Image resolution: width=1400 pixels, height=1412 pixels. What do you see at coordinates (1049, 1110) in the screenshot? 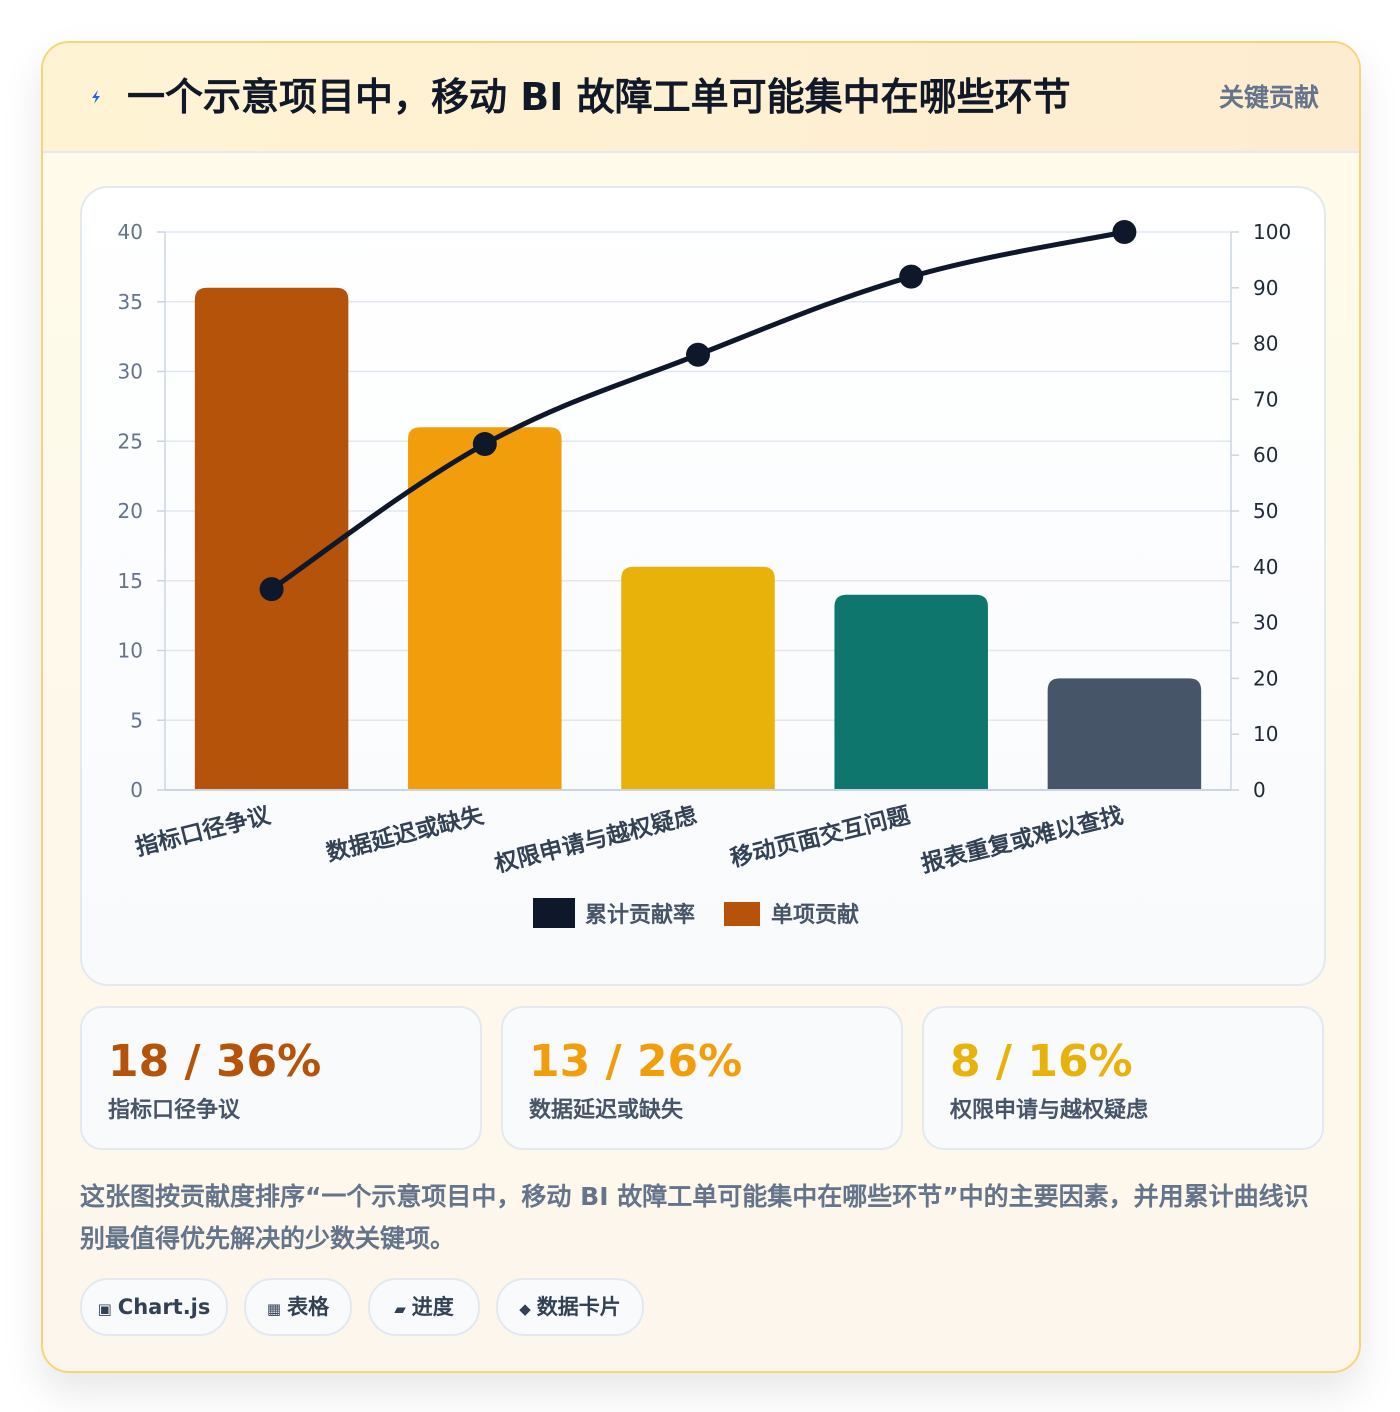
I see `stat-label: 权限申请与越权疑虑` at bounding box center [1049, 1110].